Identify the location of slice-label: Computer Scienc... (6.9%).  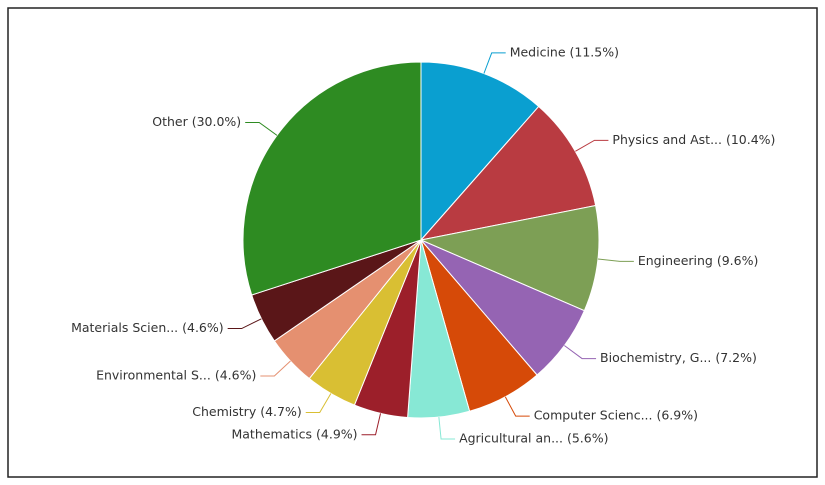
(616, 415).